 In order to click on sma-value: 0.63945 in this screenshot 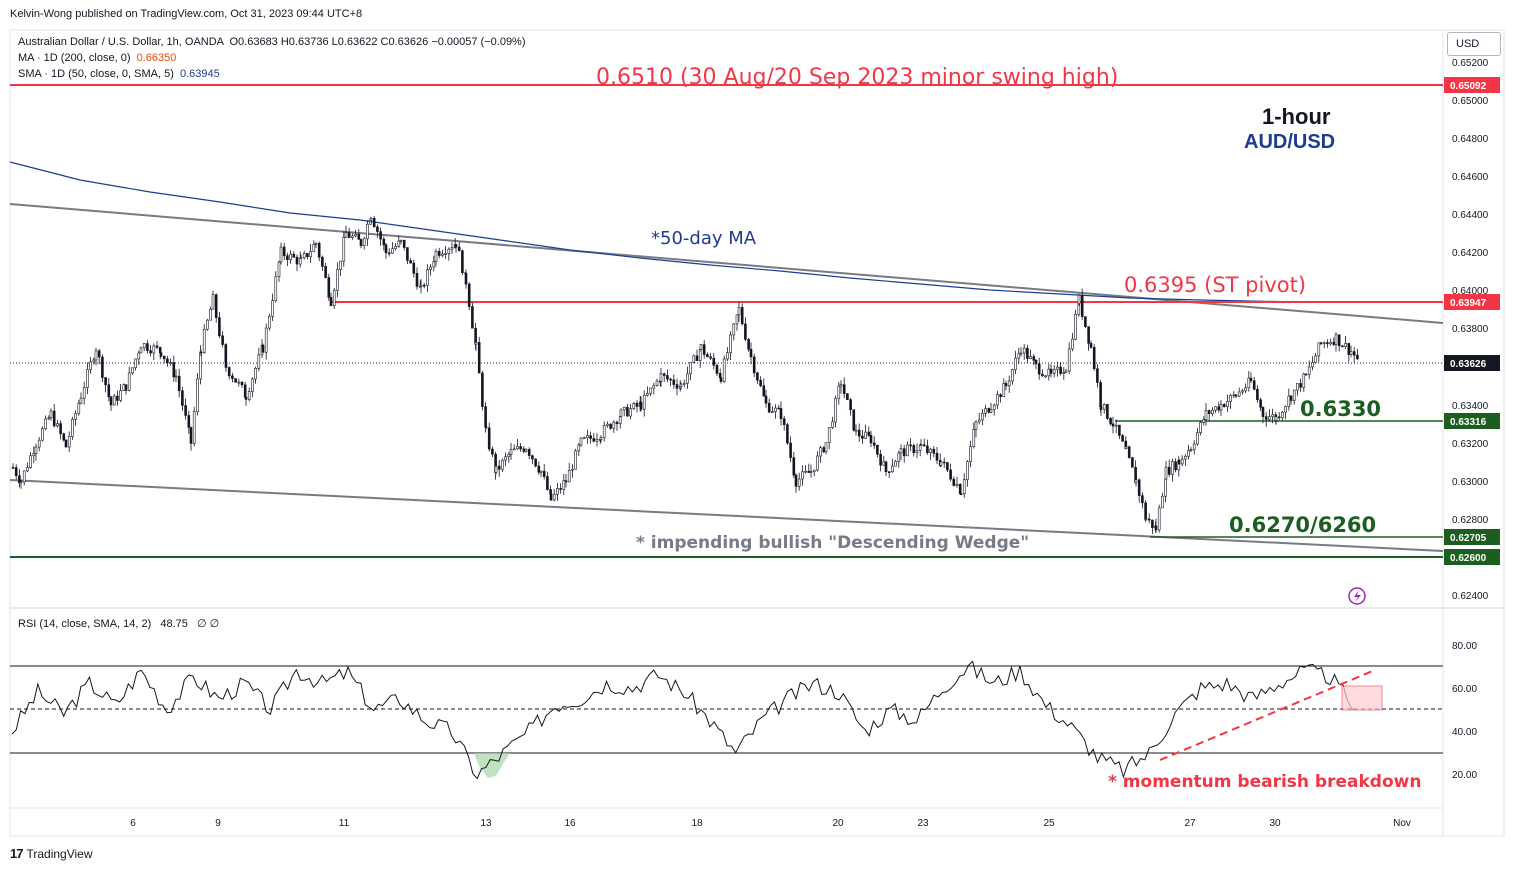, I will do `click(199, 74)`.